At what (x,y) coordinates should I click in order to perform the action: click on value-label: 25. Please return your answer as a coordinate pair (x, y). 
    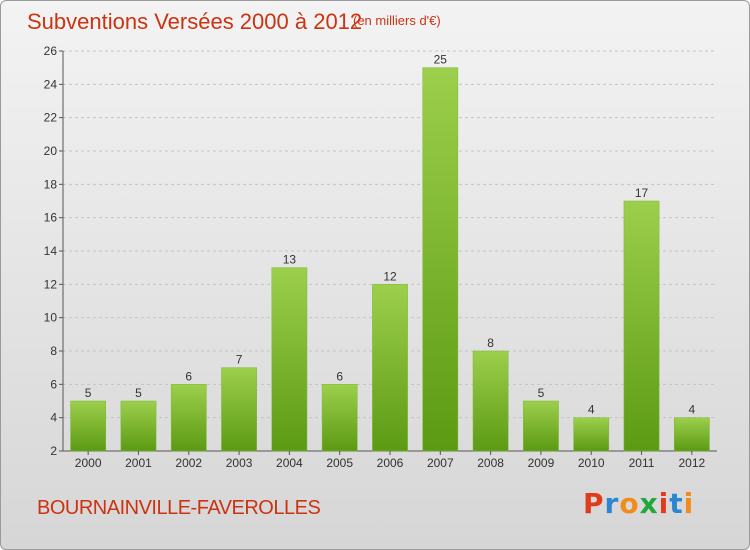
    Looking at the image, I should click on (441, 60).